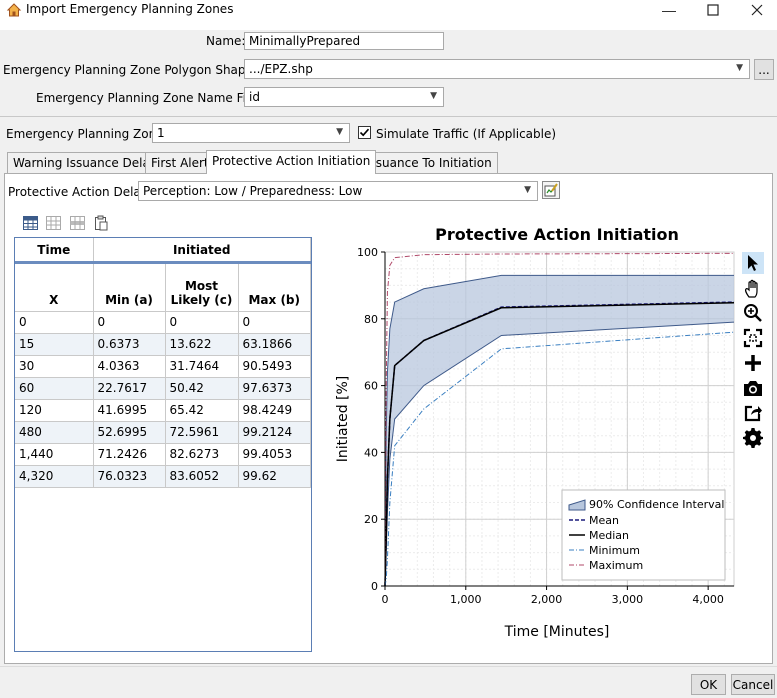 Image resolution: width=777 pixels, height=698 pixels. Describe the element at coordinates (253, 191) in the screenshot. I see `delay-value: Perception: Low / Preparedness: Low` at that location.